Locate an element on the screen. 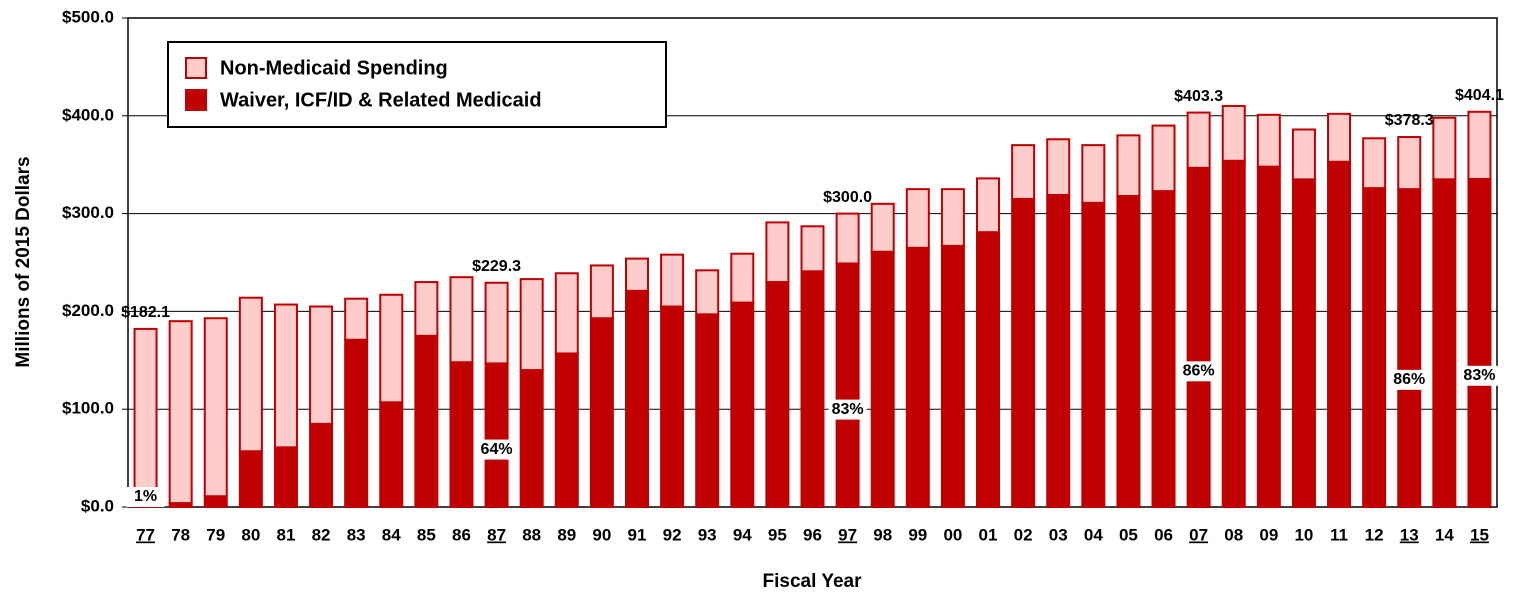 The width and height of the screenshot is (1517, 600). x-tick-label: 81 is located at coordinates (286, 534).